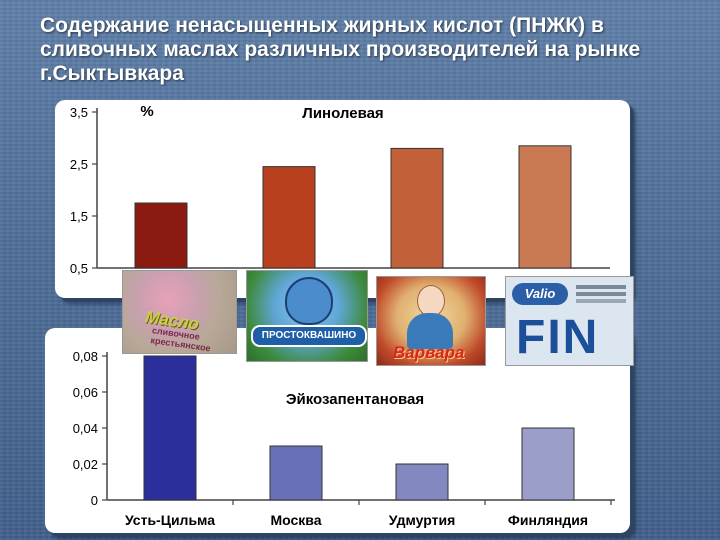 The height and width of the screenshot is (540, 720). Describe the element at coordinates (309, 301) in the screenshot. I see `cat-mascot-icon` at that location.